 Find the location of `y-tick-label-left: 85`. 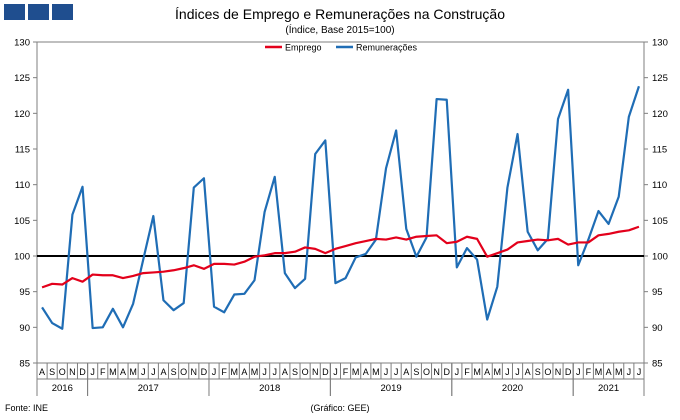

y-tick-label-left: 85 is located at coordinates (24, 364).